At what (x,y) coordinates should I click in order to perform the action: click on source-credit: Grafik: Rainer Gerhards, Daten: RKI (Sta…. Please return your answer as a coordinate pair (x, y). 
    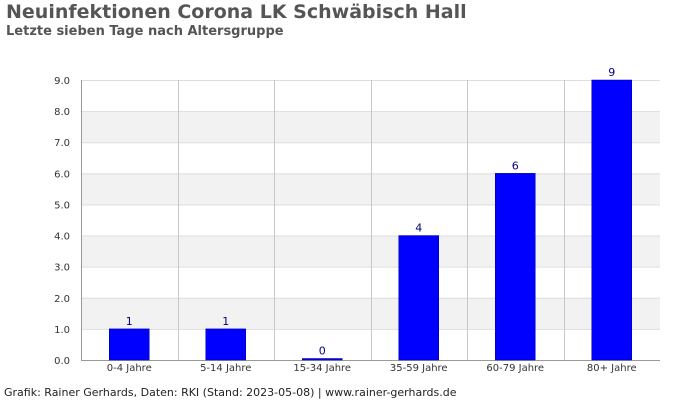
    Looking at the image, I should click on (230, 392).